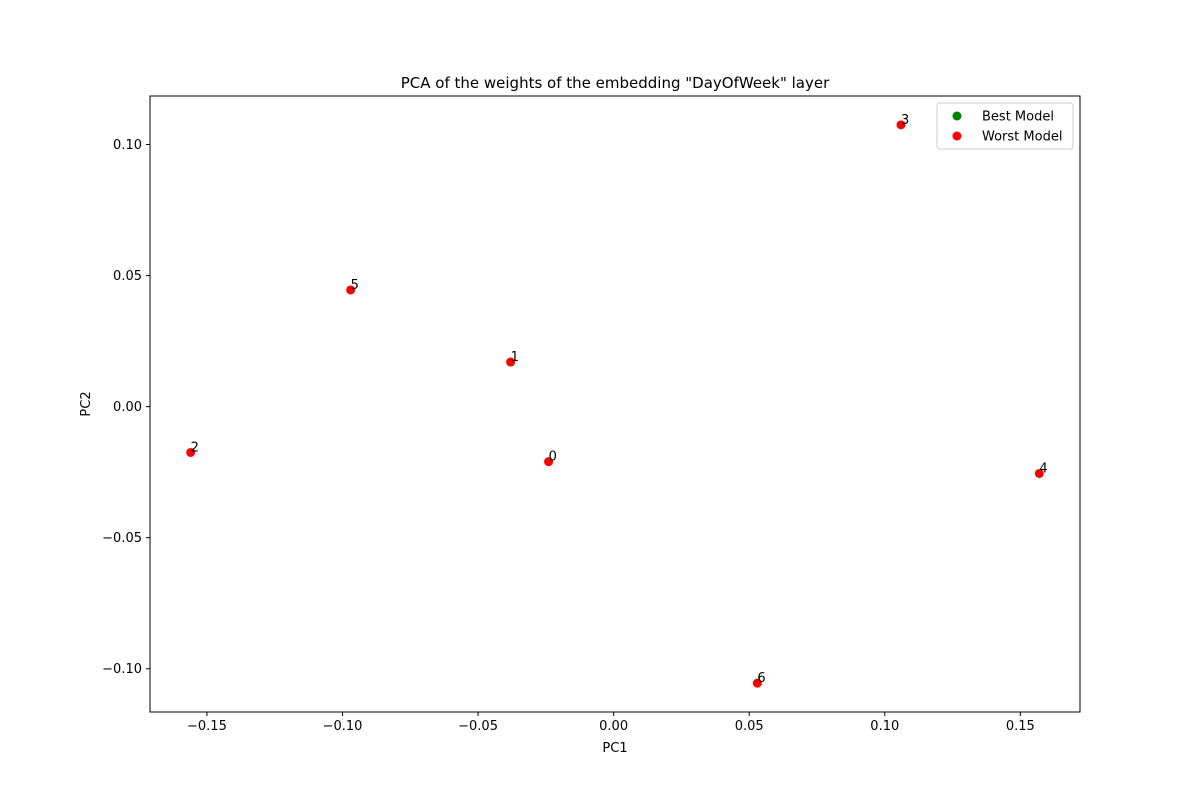 The width and height of the screenshot is (1200, 800). Describe the element at coordinates (343, 726) in the screenshot. I see `x-tick-label: −0.10` at that location.